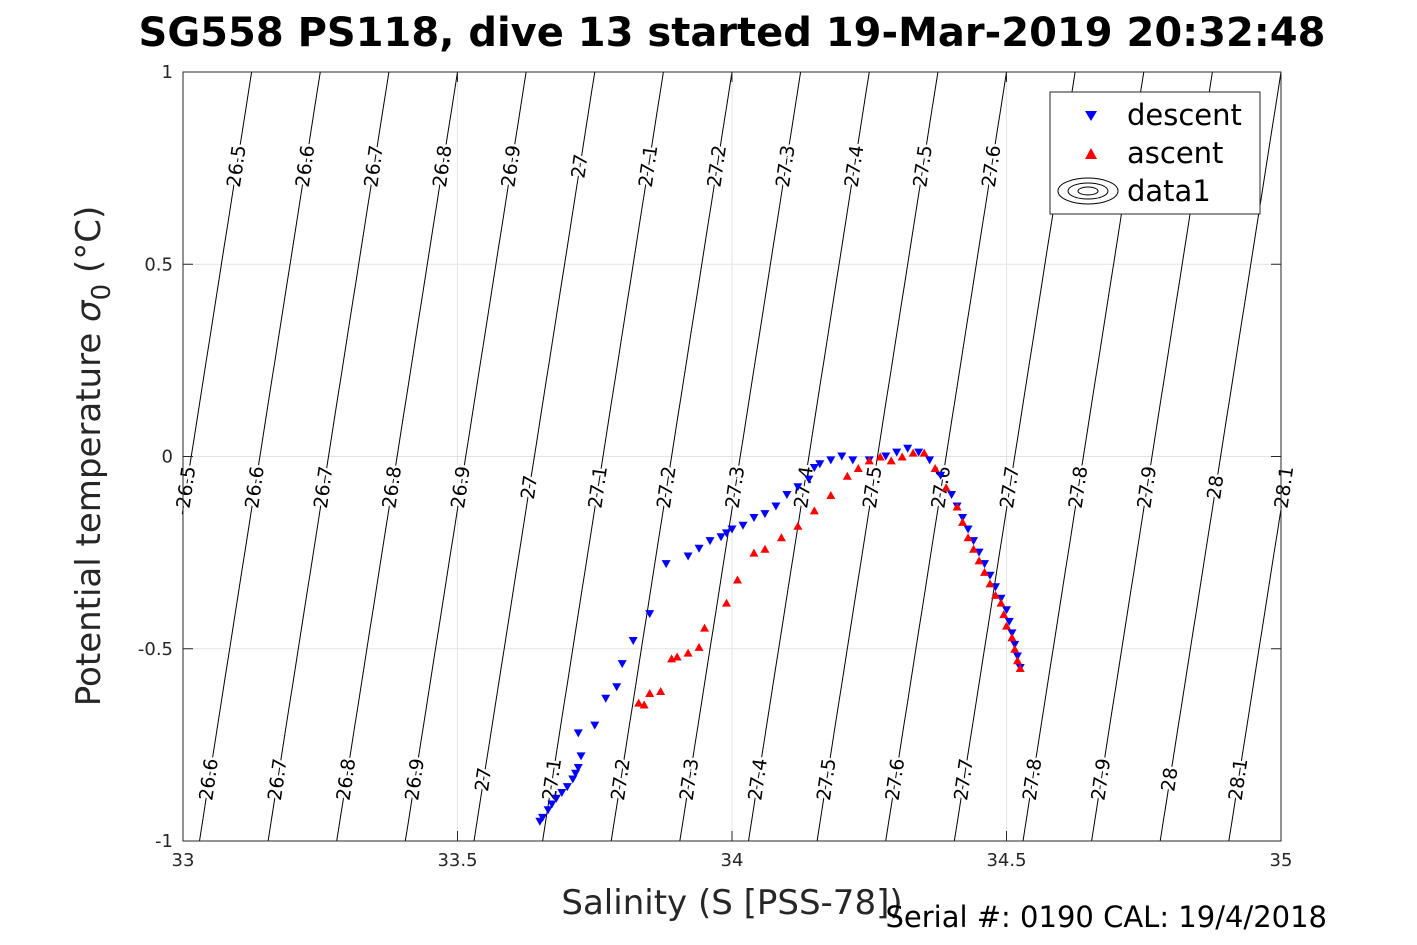  What do you see at coordinates (671, 456) in the screenshot?
I see `isopycnal-27.2` at bounding box center [671, 456].